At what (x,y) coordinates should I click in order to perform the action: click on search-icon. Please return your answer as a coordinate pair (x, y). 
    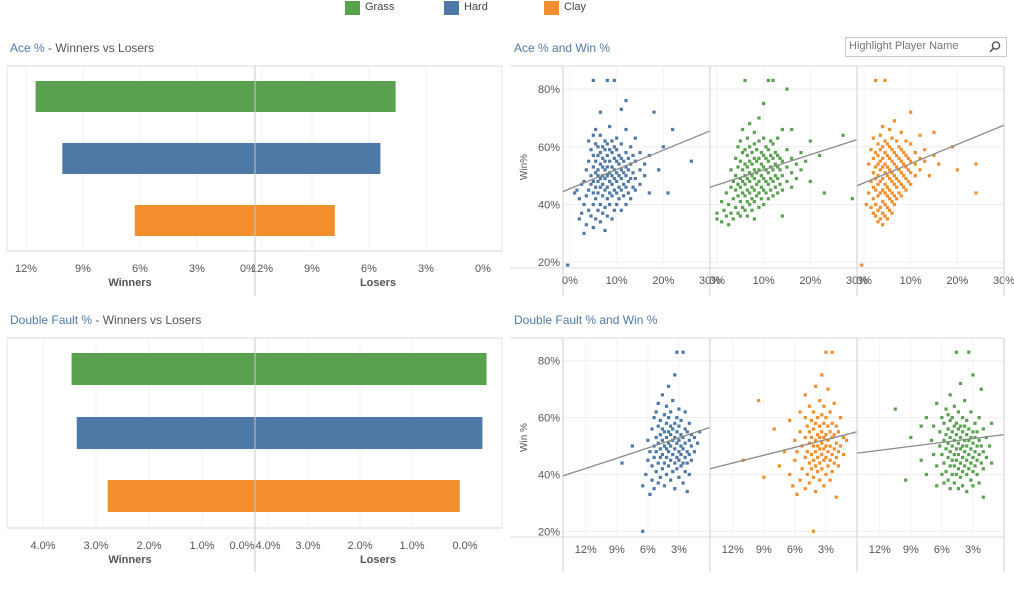
    Looking at the image, I should click on (995, 47).